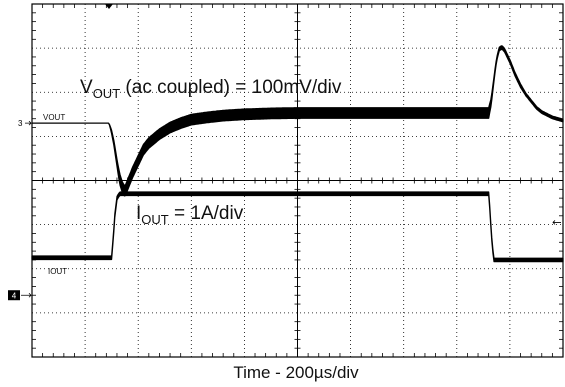 This screenshot has height=387, width=565. Describe the element at coordinates (138, 213) in the screenshot. I see `iout-annotation-main: I` at that location.